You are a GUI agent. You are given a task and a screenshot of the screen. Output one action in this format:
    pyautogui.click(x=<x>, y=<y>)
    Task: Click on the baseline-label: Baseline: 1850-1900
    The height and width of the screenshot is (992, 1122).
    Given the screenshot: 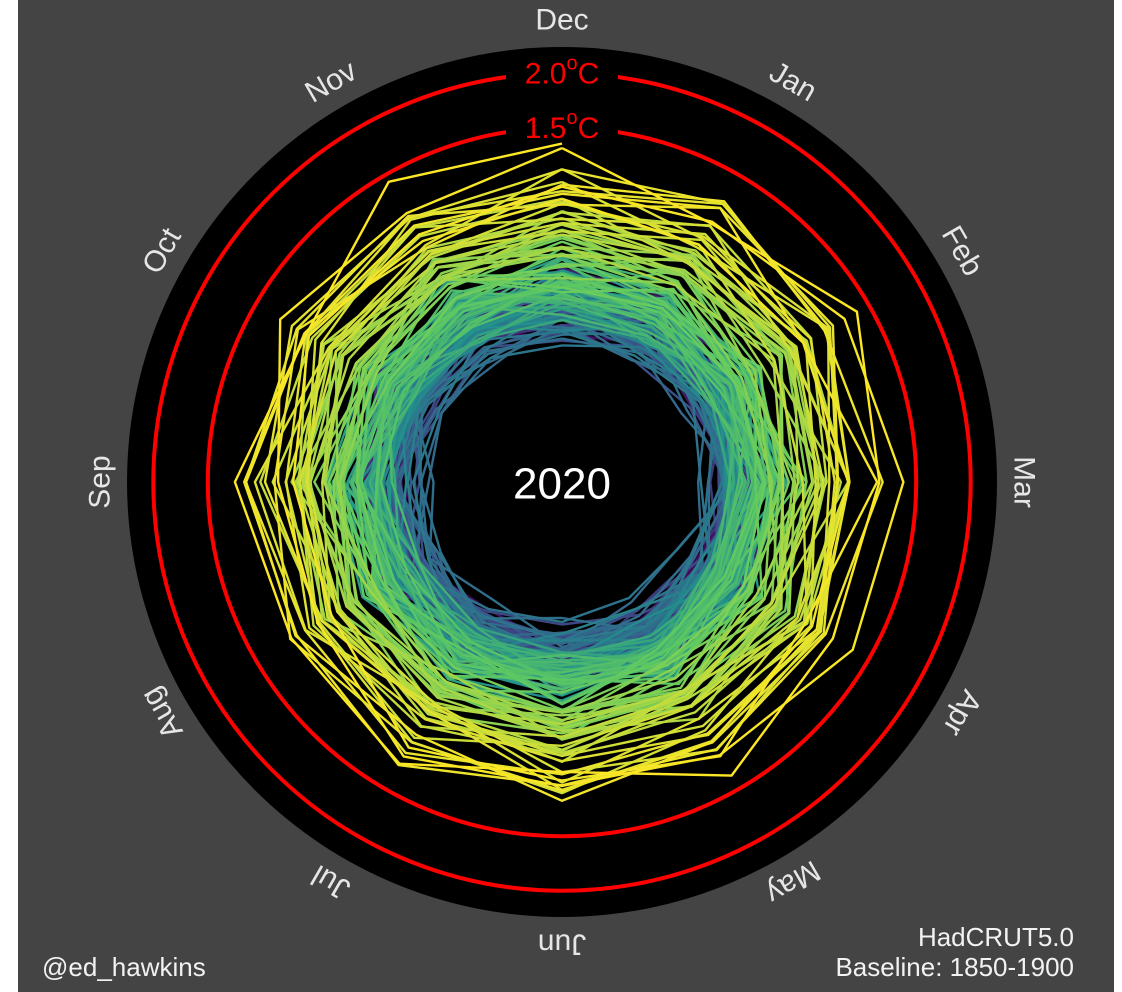 What is the action you would take?
    pyautogui.click(x=954, y=967)
    